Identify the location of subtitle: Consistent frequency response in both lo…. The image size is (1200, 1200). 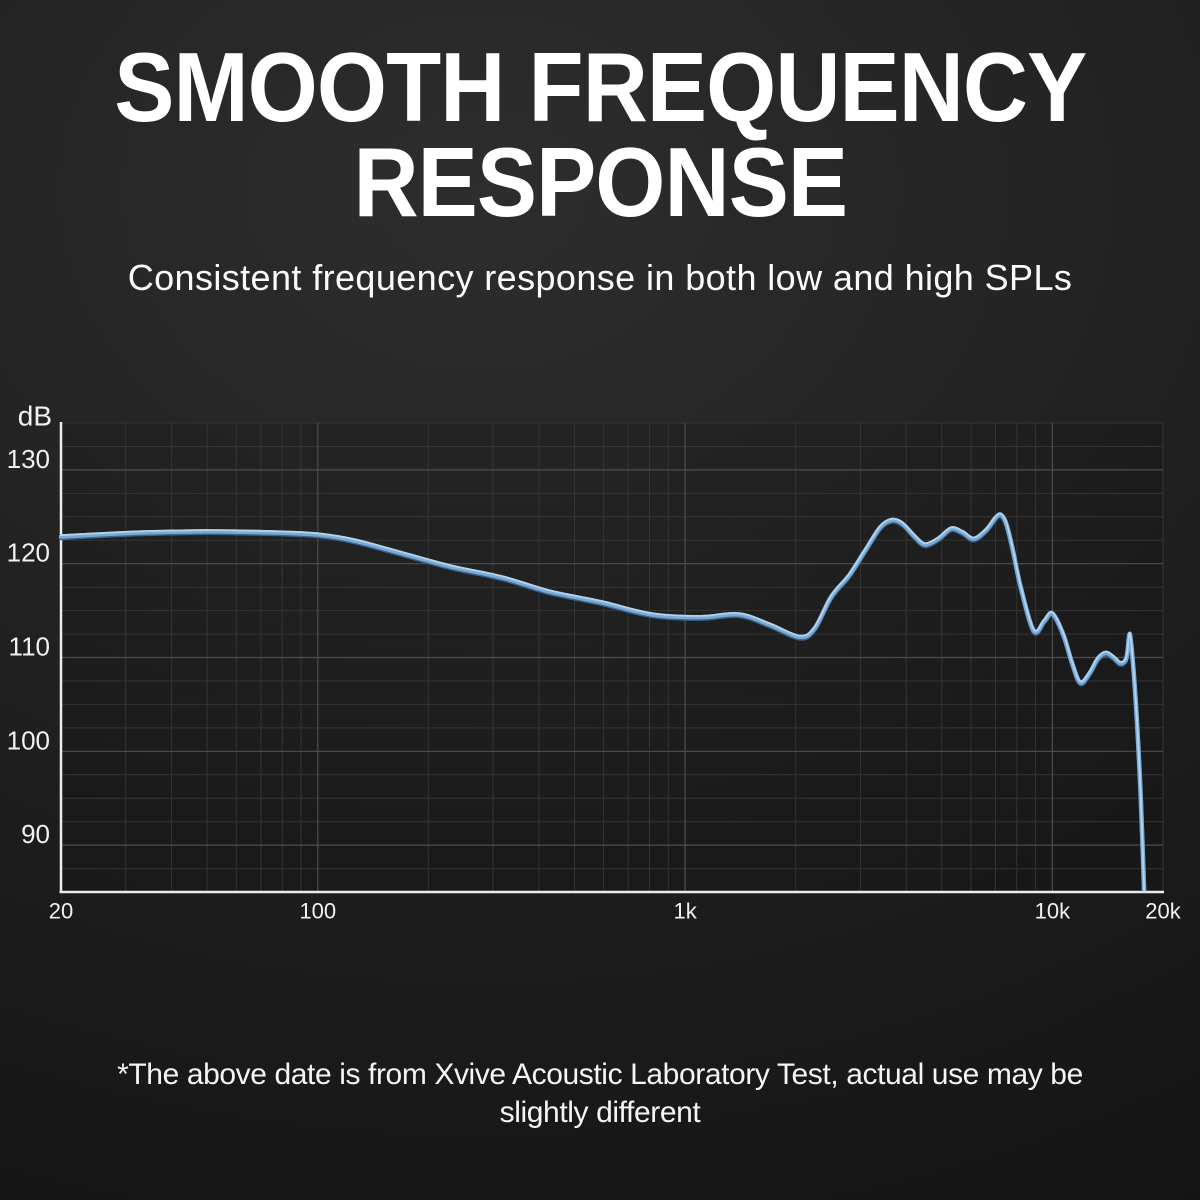
(600, 277).